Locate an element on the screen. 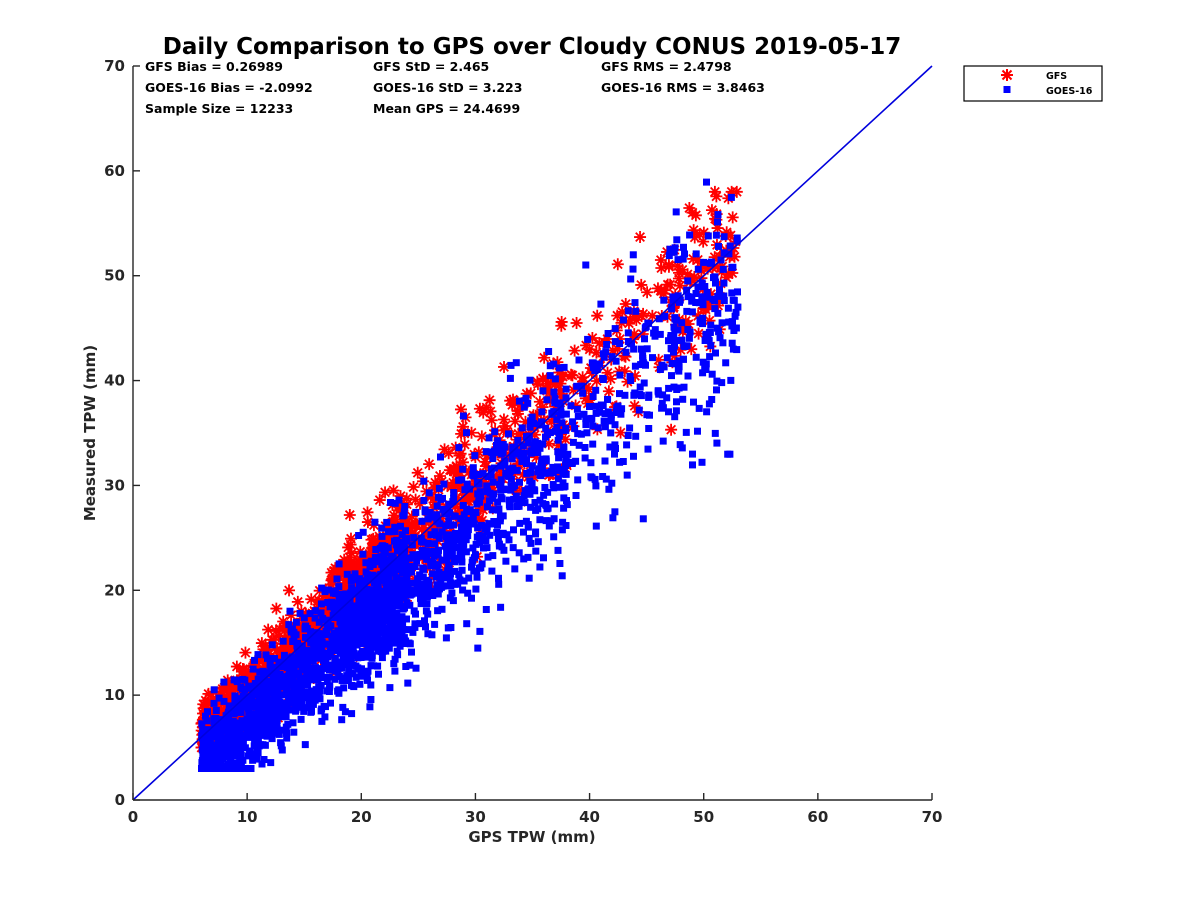  y-tick-label: 0 is located at coordinates (120, 800).